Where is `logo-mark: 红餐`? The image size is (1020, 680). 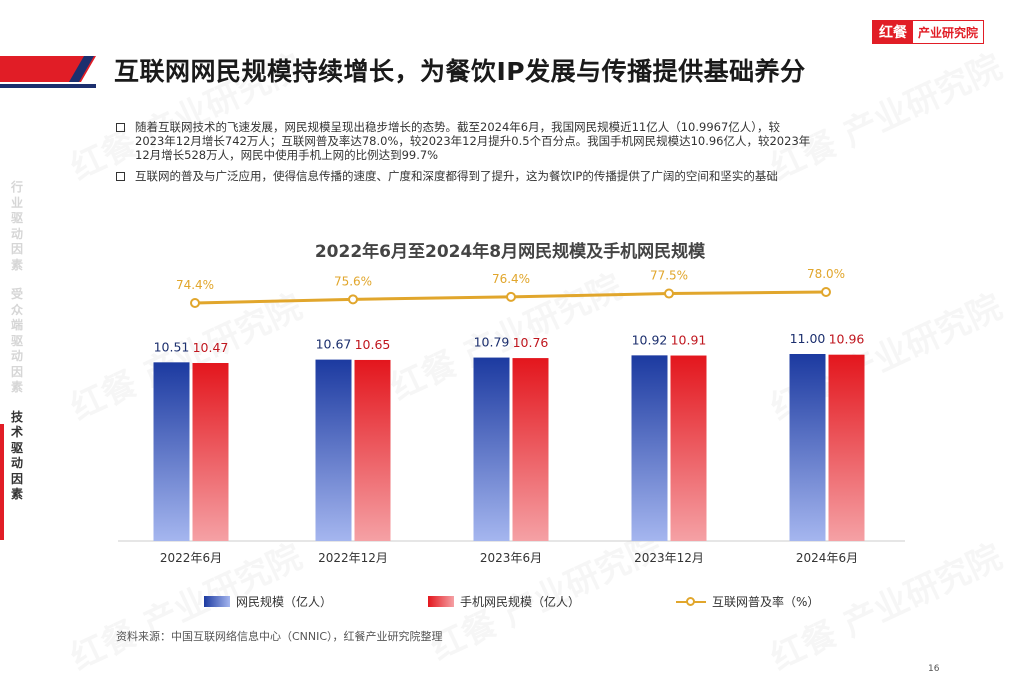 logo-mark: 红餐 is located at coordinates (892, 32).